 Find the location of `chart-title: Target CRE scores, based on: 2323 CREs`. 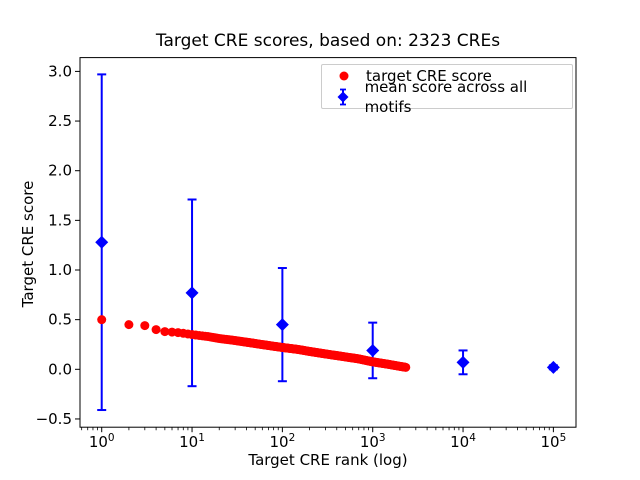

chart-title: Target CRE scores, based on: 2323 CREs is located at coordinates (328, 41).